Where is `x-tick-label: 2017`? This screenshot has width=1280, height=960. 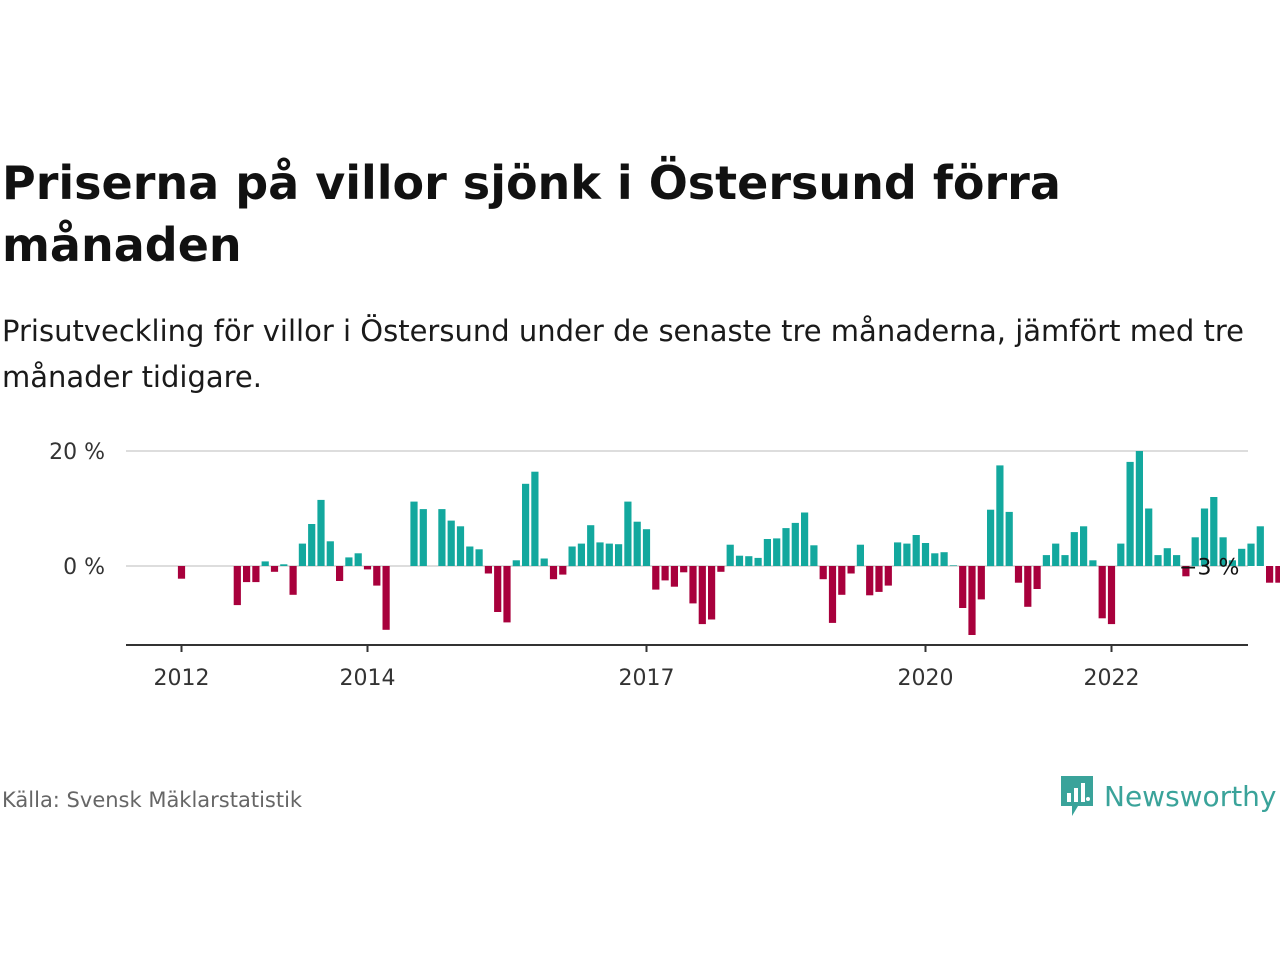 x-tick-label: 2017 is located at coordinates (647, 678).